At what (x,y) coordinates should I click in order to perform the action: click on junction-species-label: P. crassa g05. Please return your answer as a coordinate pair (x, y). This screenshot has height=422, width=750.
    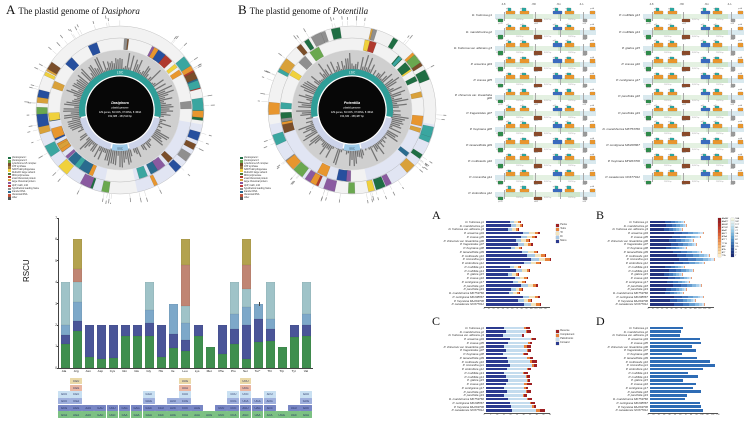
    Looking at the image, I should click on (482, 80).